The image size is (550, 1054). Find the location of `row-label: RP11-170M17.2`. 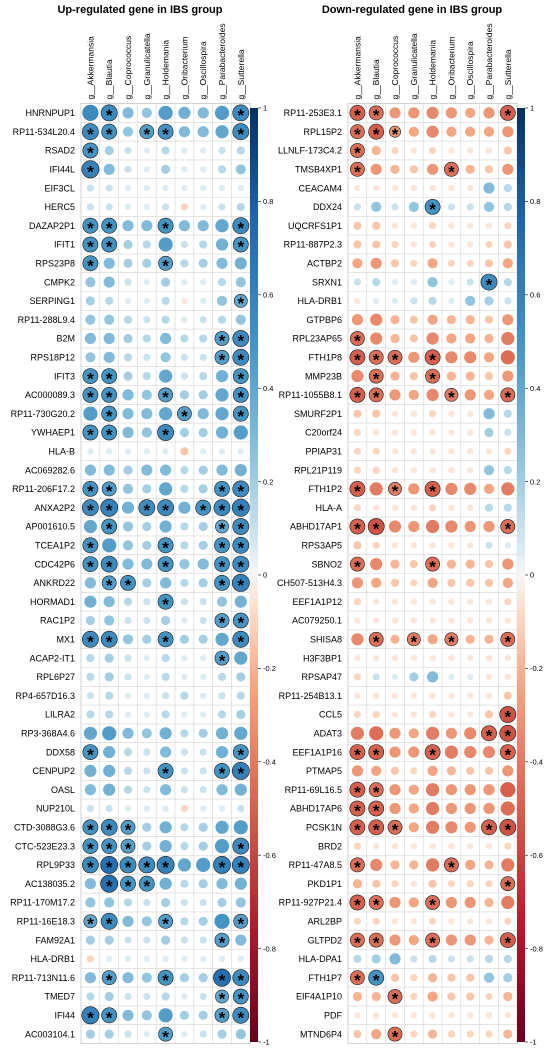

row-label: RP11-170M17.2 is located at coordinates (42, 903).